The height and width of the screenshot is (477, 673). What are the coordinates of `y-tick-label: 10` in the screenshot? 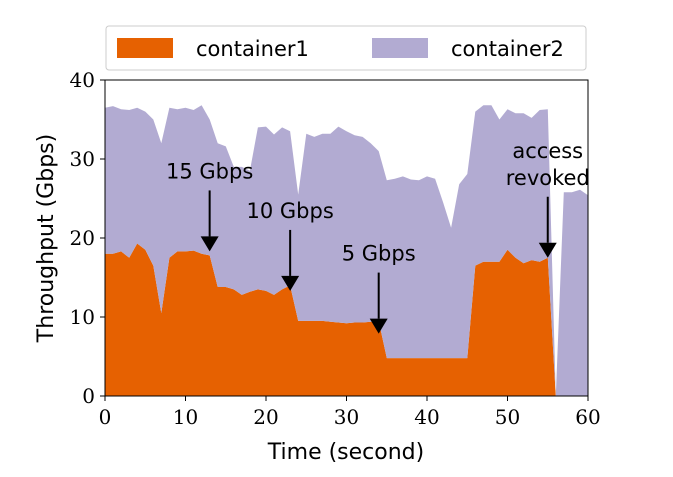 It's located at (82, 317).